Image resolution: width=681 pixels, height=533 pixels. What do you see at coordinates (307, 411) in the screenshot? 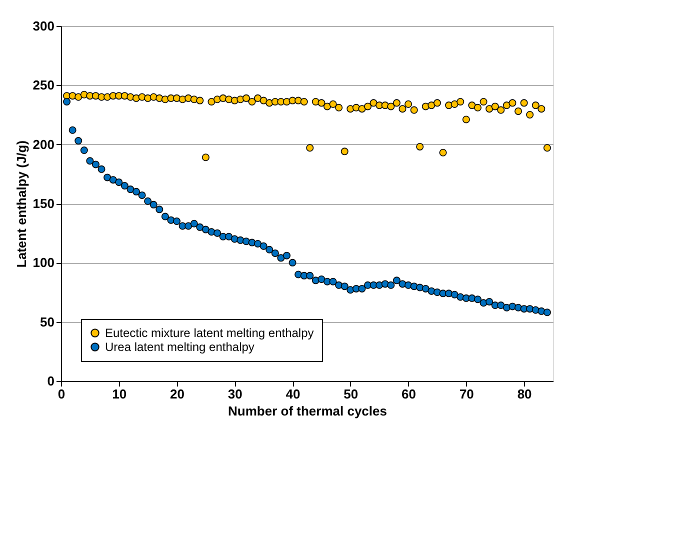
I see `x-axis-title: Number of thermal cycles` at bounding box center [307, 411].